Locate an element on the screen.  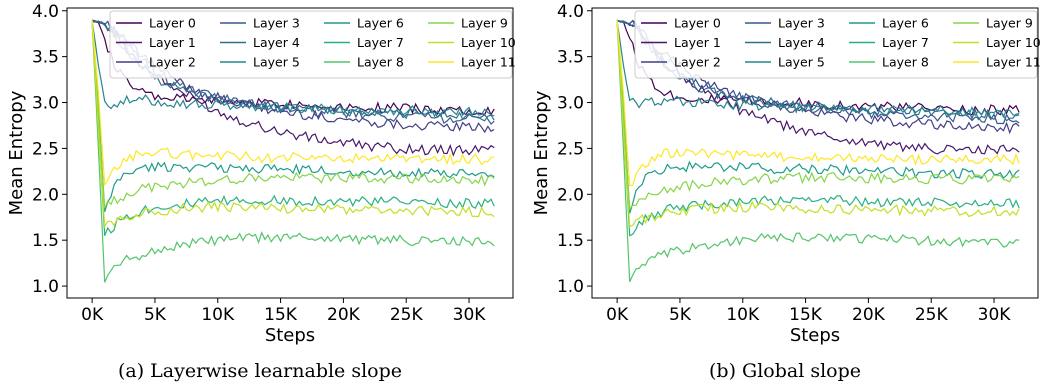
caption-a: (a) Layerwise learnable slope is located at coordinates (260, 371).